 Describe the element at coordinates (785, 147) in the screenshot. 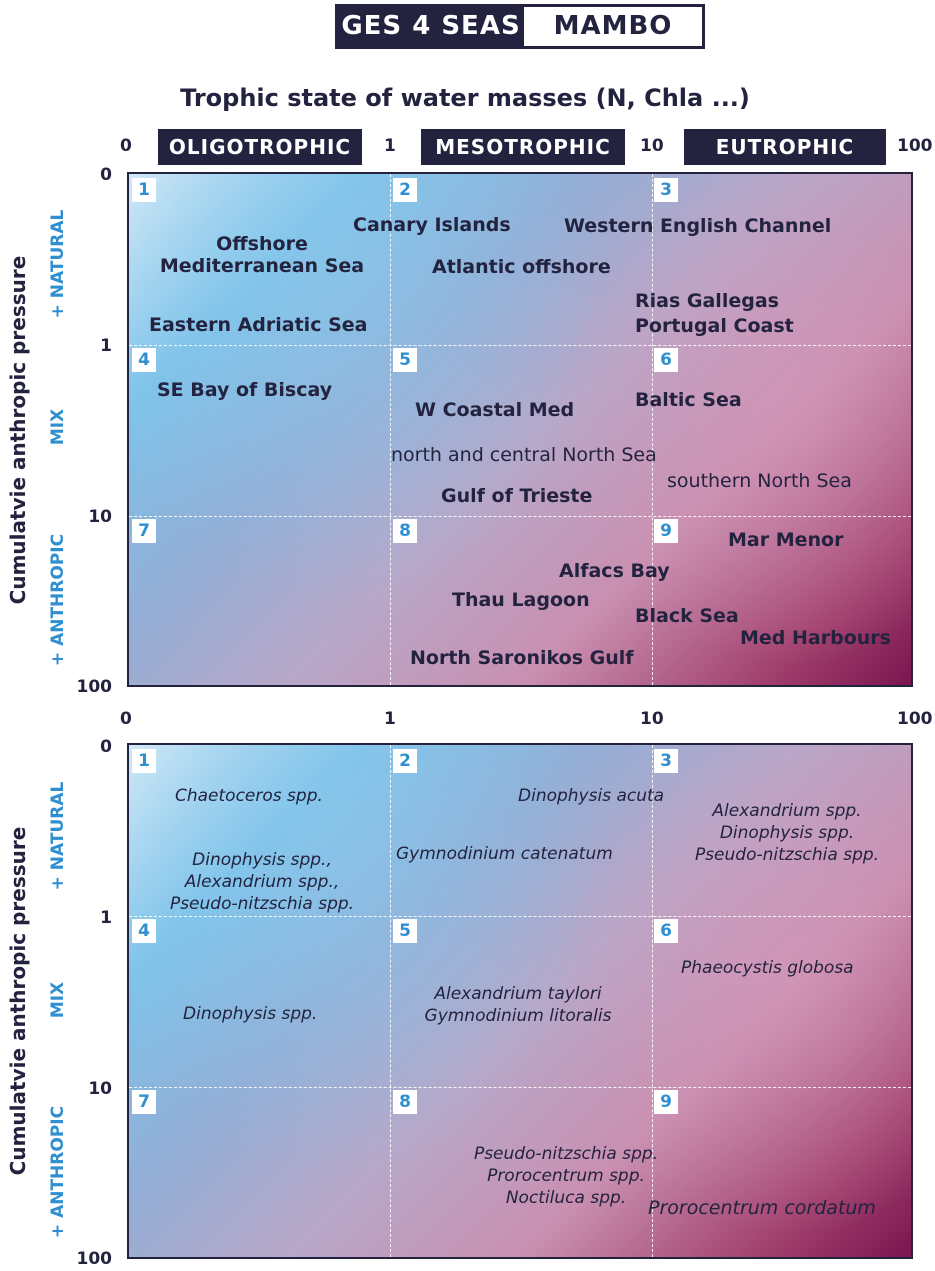

I see `category-eutrophic: EUTROPHIC` at that location.